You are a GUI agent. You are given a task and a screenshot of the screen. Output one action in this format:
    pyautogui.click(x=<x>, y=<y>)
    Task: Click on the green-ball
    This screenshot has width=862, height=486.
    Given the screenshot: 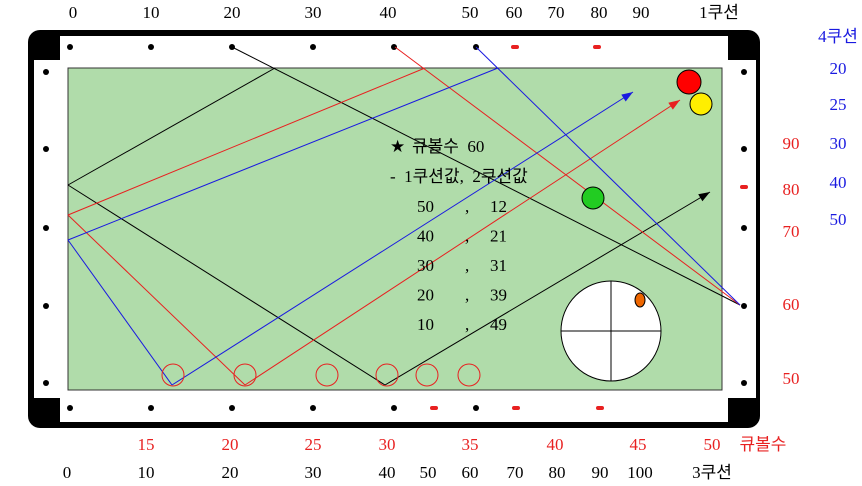 What is the action you would take?
    pyautogui.click(x=593, y=198)
    